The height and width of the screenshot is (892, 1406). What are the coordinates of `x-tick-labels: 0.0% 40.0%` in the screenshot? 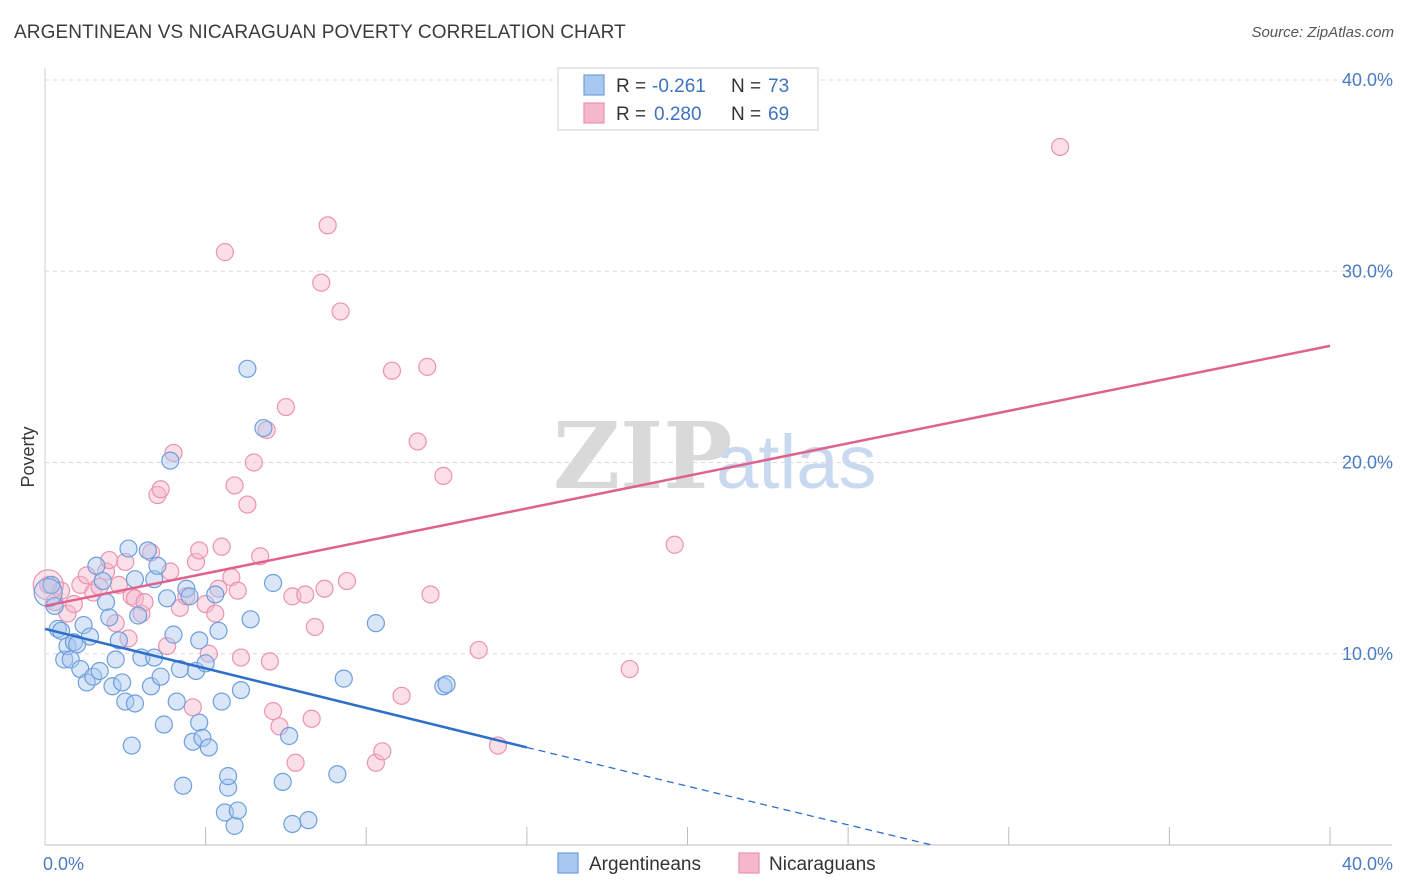 It's located at (718, 864).